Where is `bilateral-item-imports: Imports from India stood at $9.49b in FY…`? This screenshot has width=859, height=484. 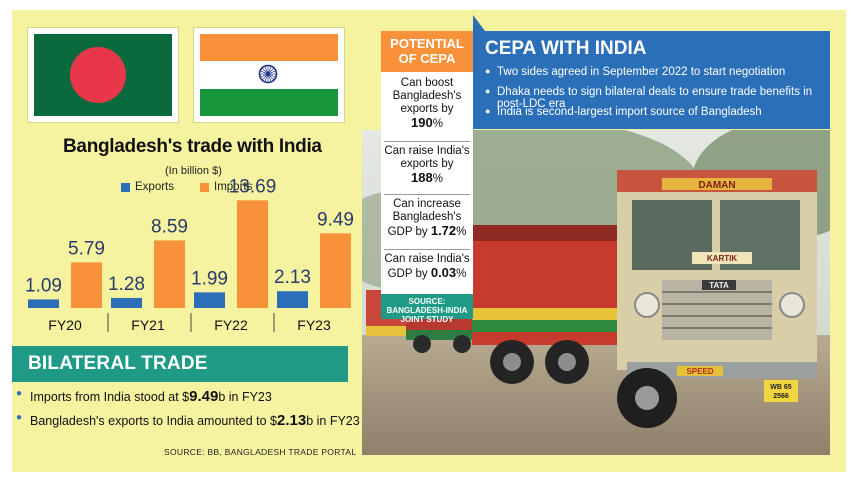
bilateral-item-imports: Imports from India stood at $9.49b in FY… is located at coordinates (144, 396).